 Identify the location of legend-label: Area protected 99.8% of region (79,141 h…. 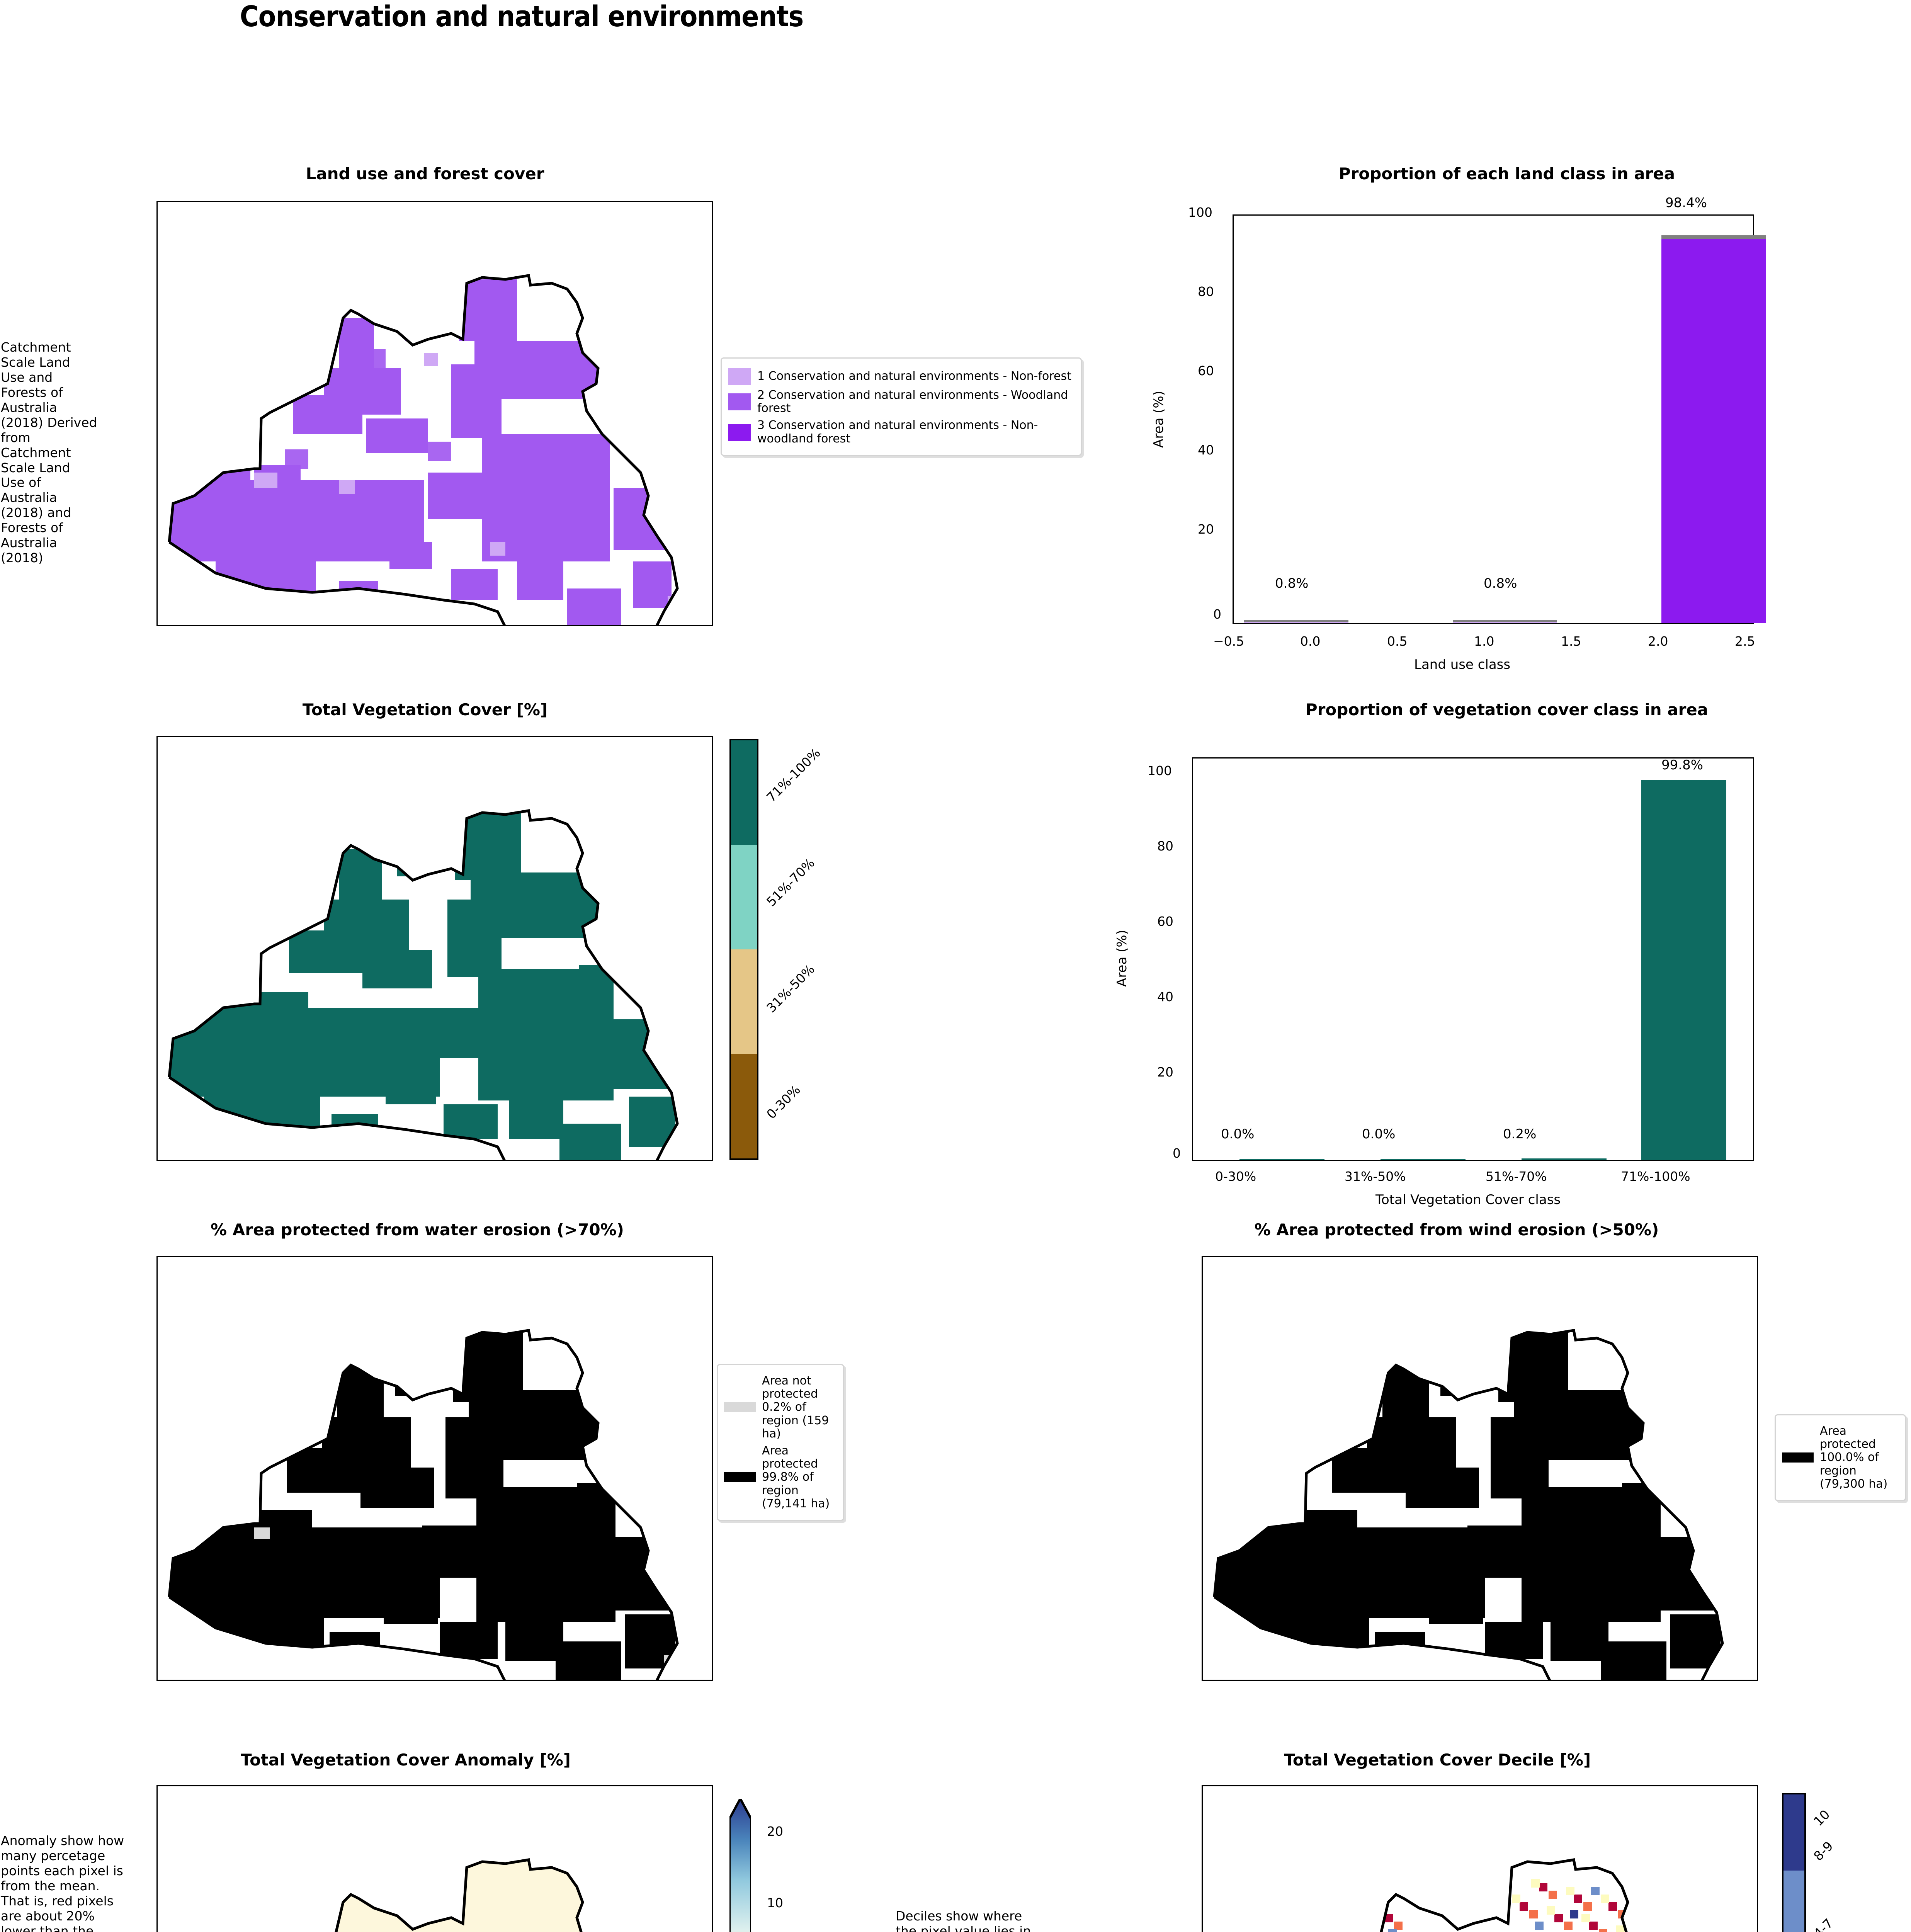
(796, 1477).